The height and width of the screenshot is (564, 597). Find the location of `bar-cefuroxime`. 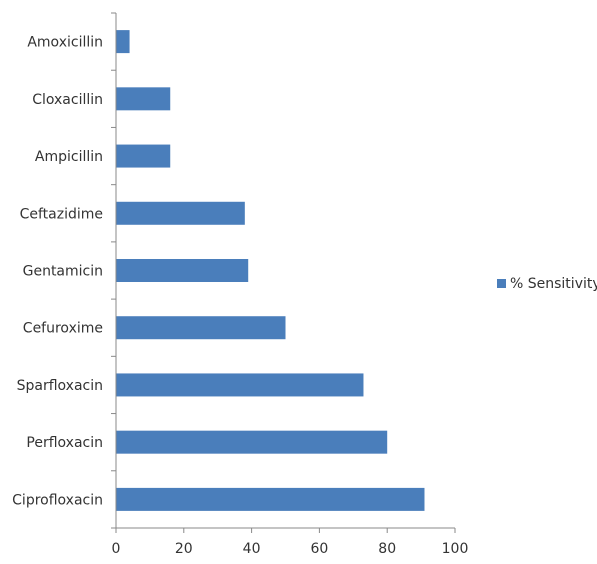

bar-cefuroxime is located at coordinates (201, 328).